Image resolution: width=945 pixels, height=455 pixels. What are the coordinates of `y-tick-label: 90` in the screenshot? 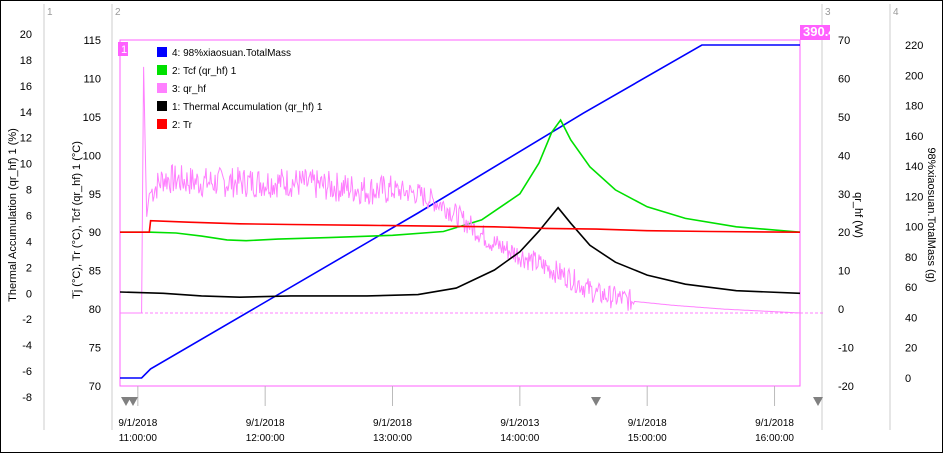 It's located at (95, 233).